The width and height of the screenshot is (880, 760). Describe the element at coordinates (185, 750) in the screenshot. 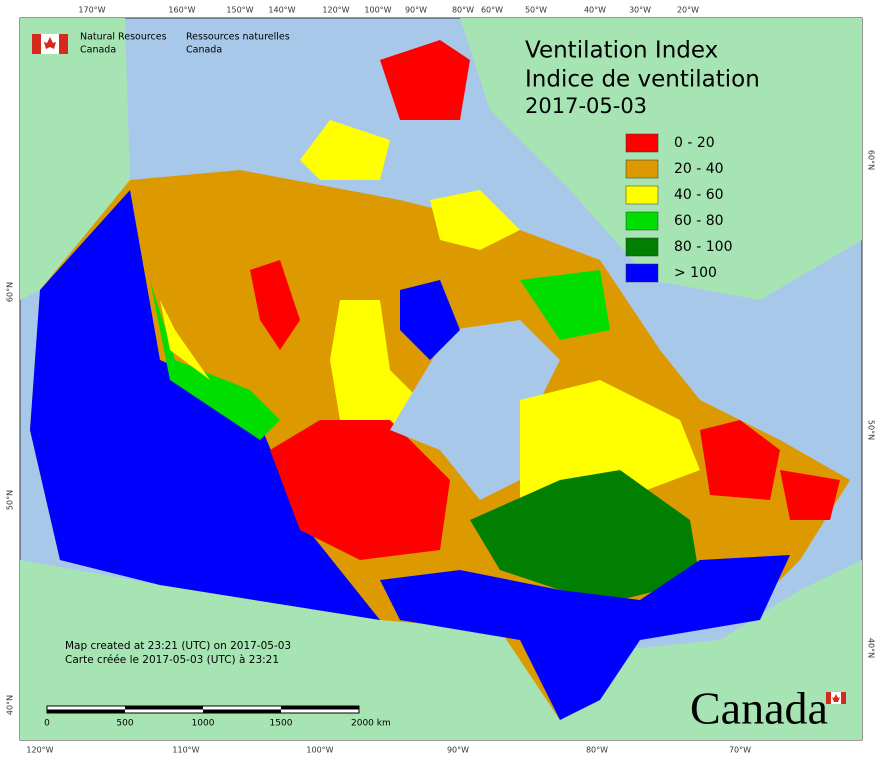

I see `bottom-tick-label: 110°W` at that location.